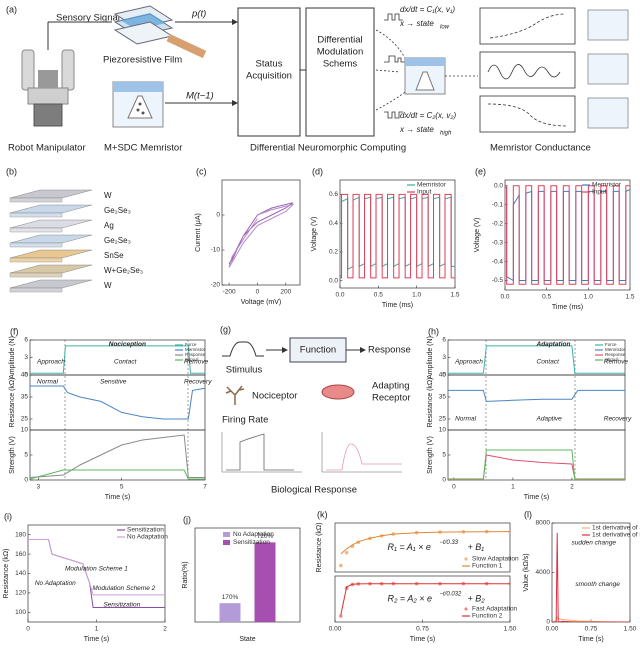 This screenshot has height=649, width=640. Describe the element at coordinates (48, 88) in the screenshot. I see `robot-gripper` at that location.